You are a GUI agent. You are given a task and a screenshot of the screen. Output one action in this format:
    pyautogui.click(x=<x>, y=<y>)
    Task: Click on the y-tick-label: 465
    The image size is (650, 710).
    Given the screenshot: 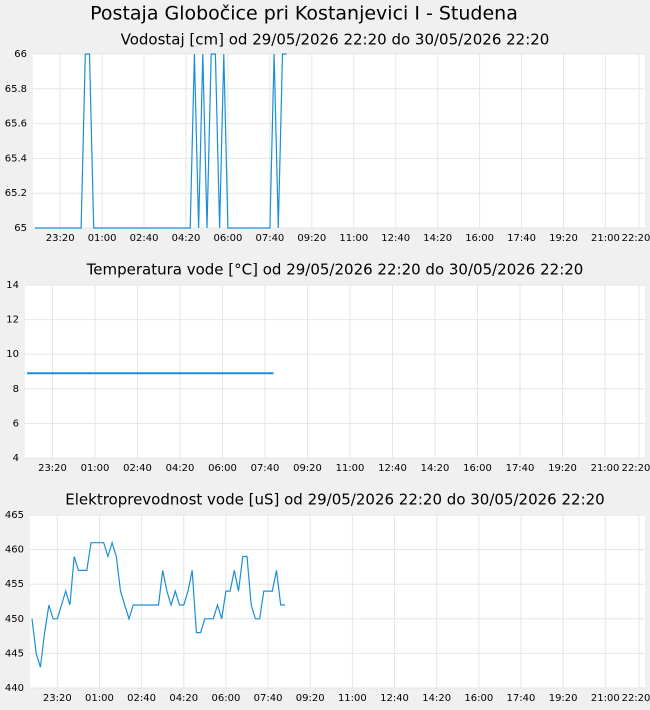 What is the action you would take?
    pyautogui.click(x=14, y=515)
    